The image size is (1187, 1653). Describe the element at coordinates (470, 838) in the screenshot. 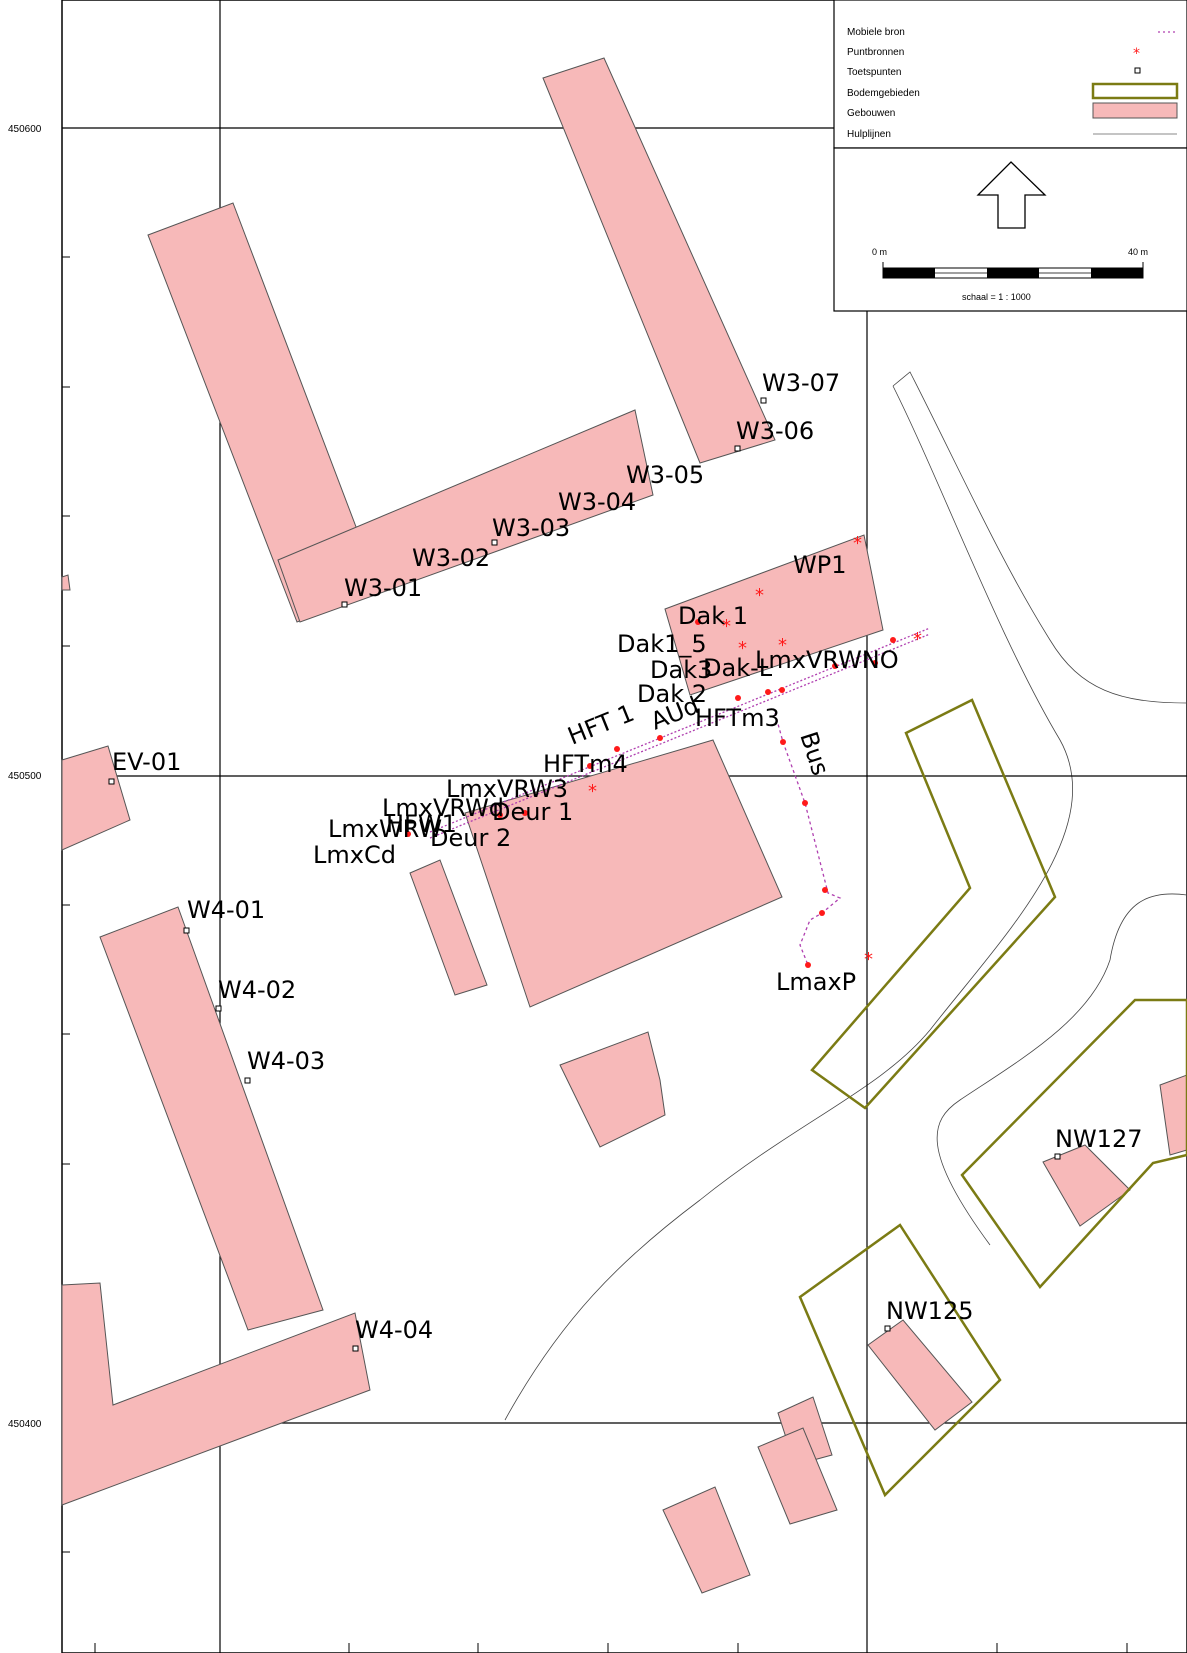

I see `label-deur2: Deur 2` at that location.